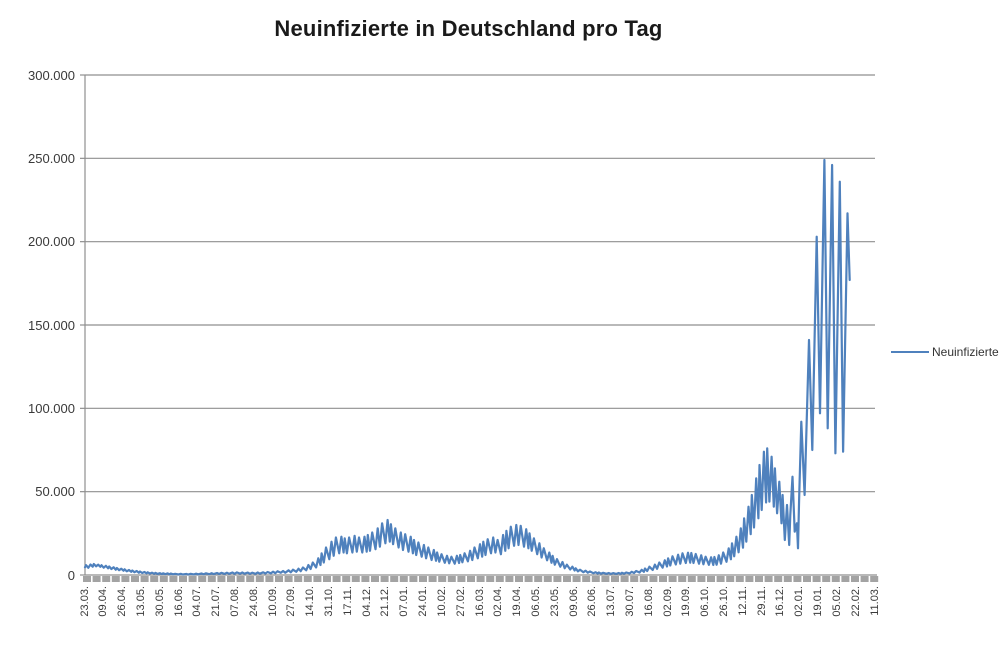  Describe the element at coordinates (51, 75) in the screenshot. I see `y-tick-label-300.000: 300.000` at that location.